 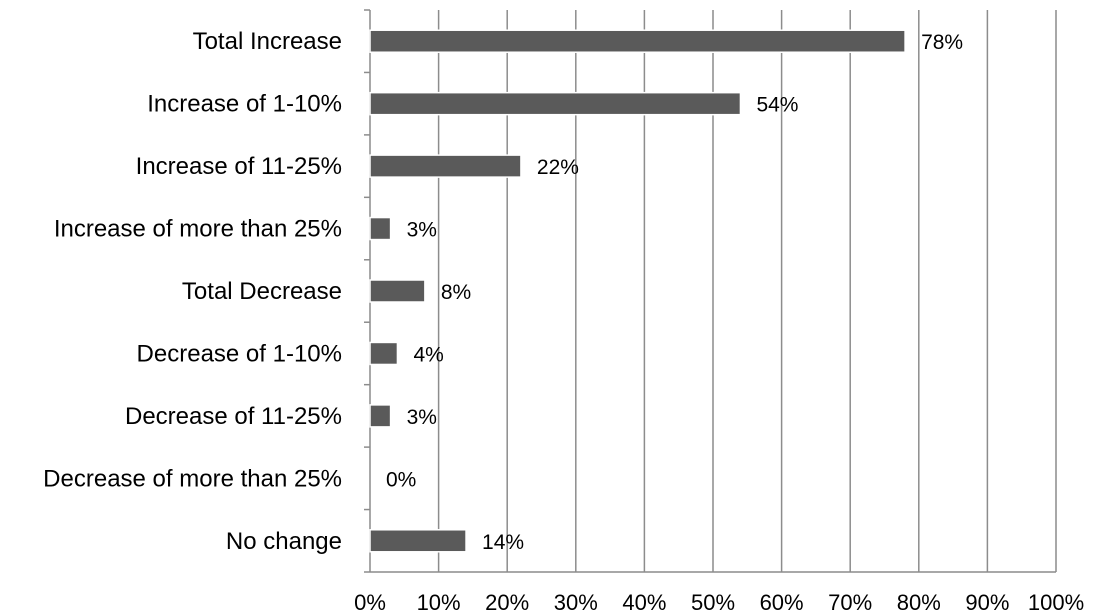 What do you see at coordinates (456, 292) in the screenshot?
I see `data-label: 8%` at bounding box center [456, 292].